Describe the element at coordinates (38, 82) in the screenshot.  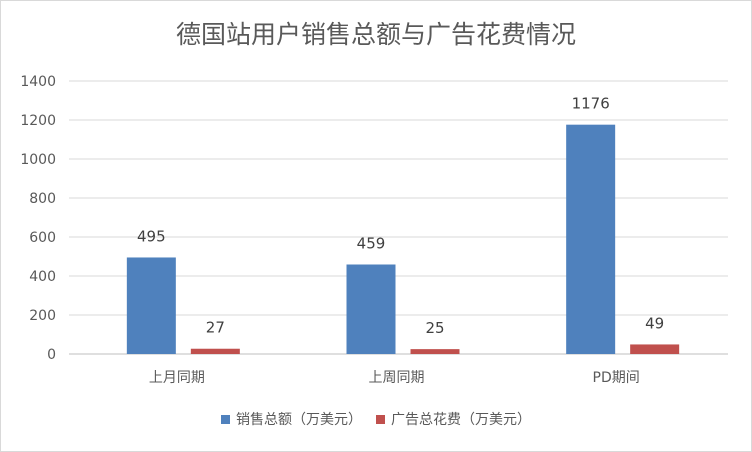
I see `y-tick-label: 1400` at that location.